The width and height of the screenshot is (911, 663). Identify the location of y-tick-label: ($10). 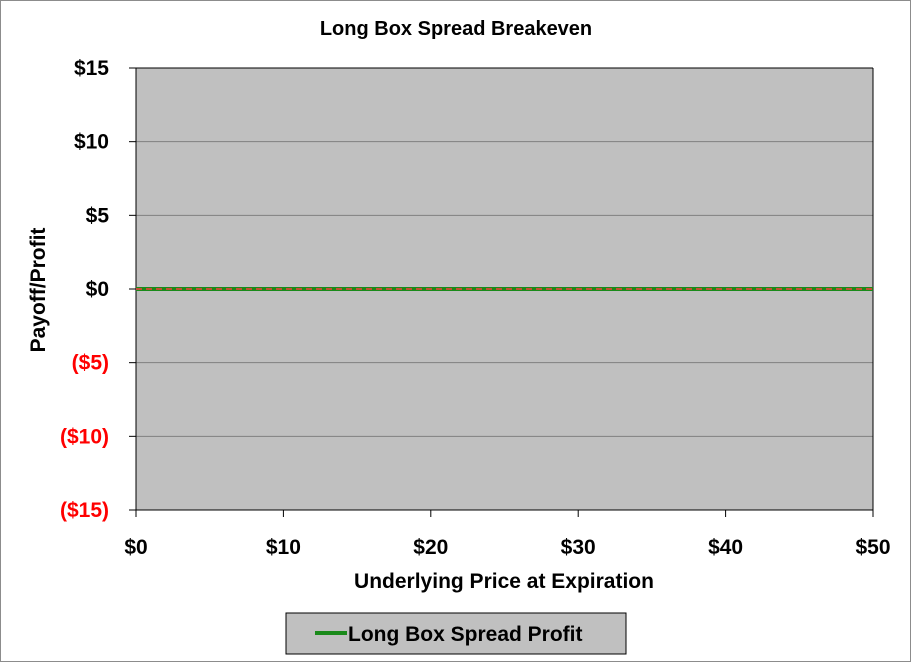
(84, 436).